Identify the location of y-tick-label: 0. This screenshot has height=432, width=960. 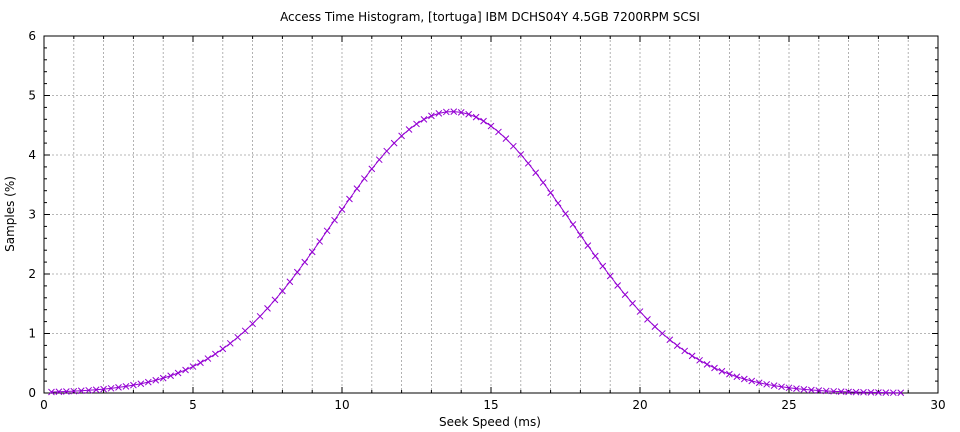
(32, 393).